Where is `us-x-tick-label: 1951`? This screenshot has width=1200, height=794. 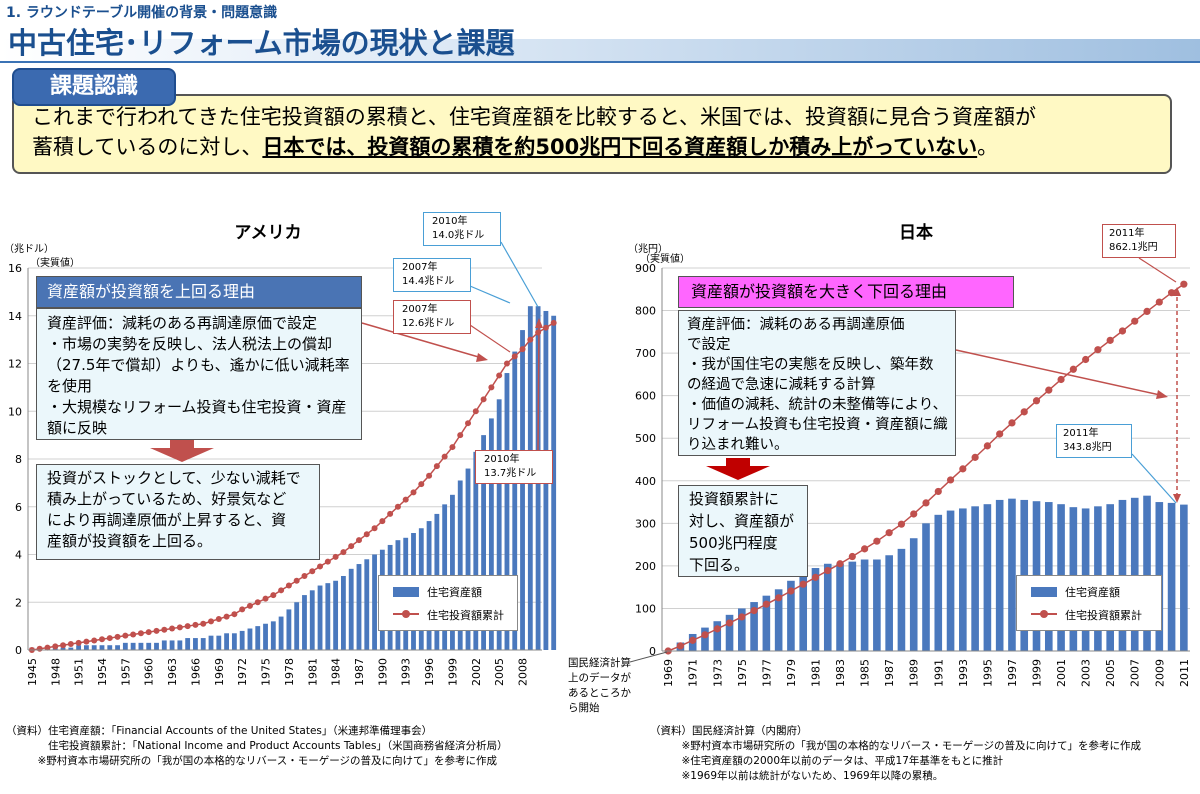 us-x-tick-label: 1951 is located at coordinates (79, 672).